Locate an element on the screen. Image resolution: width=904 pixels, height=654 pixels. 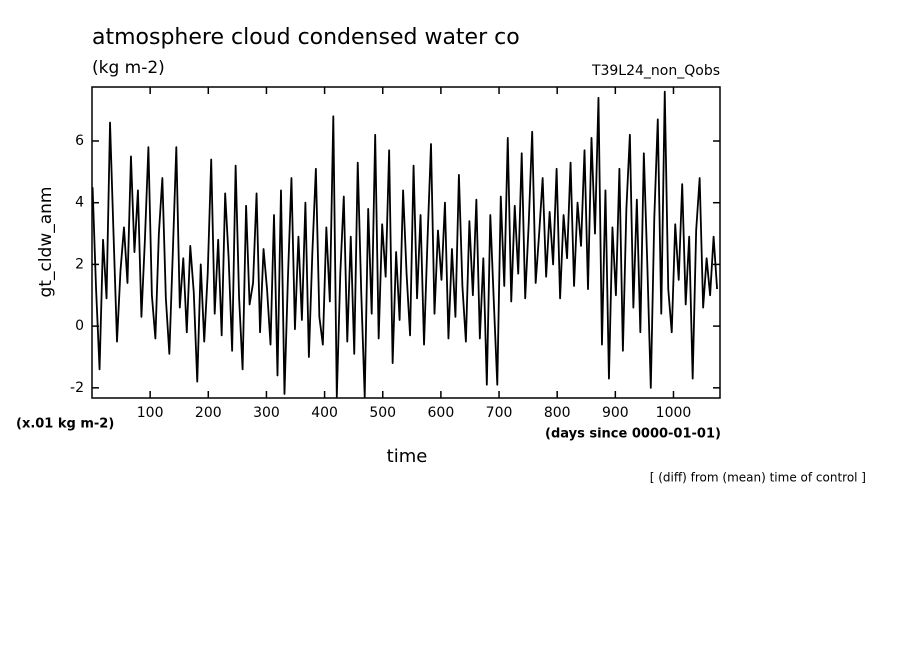
x-unit: (days since 0000-01-01) is located at coordinates (633, 434).